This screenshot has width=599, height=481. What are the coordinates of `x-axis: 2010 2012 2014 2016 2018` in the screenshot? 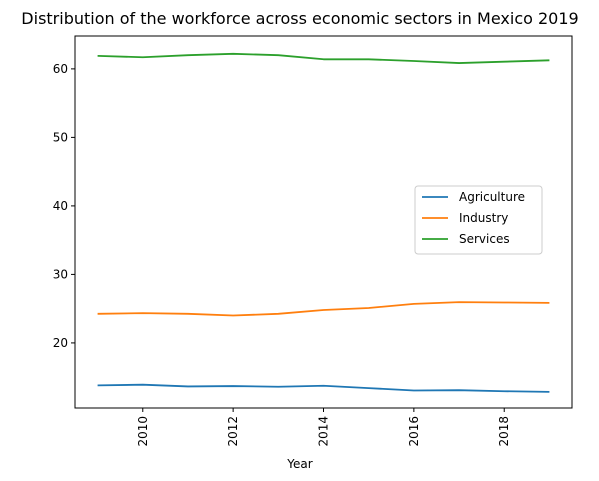 It's located at (323, 427).